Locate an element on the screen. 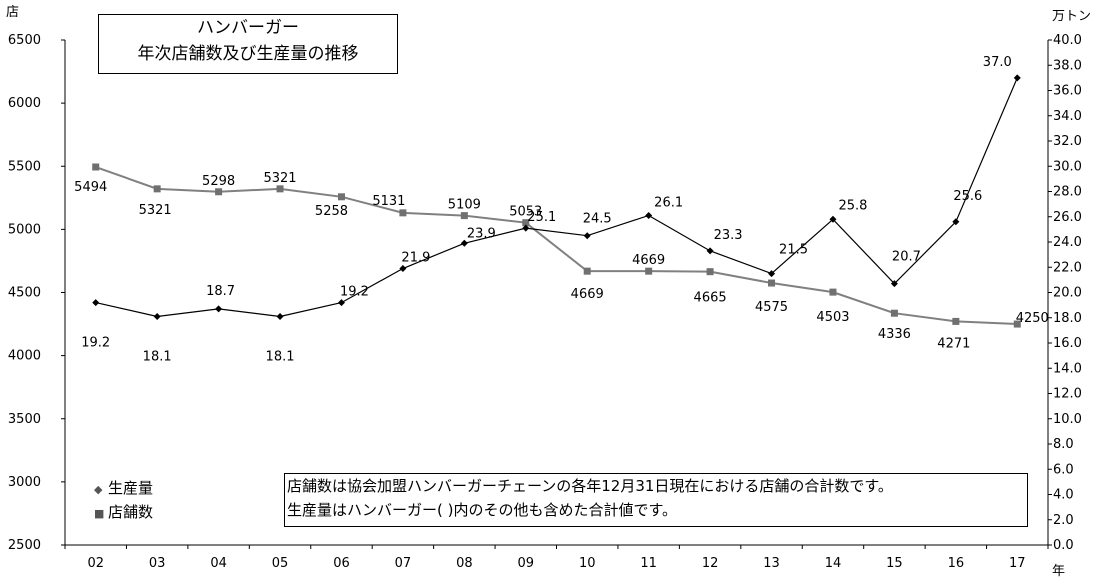 The width and height of the screenshot is (1105, 577). square-marker-icon: ■ is located at coordinates (99, 513).